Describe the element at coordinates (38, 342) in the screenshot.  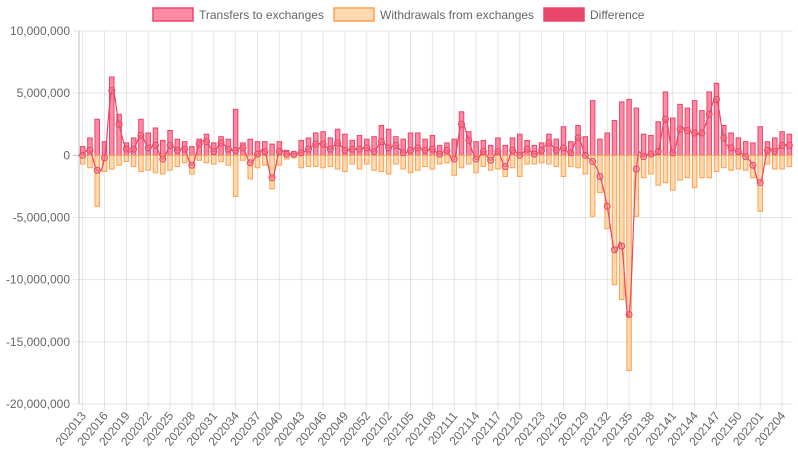
I see `y-tick-label: -15,000,000` at that location.